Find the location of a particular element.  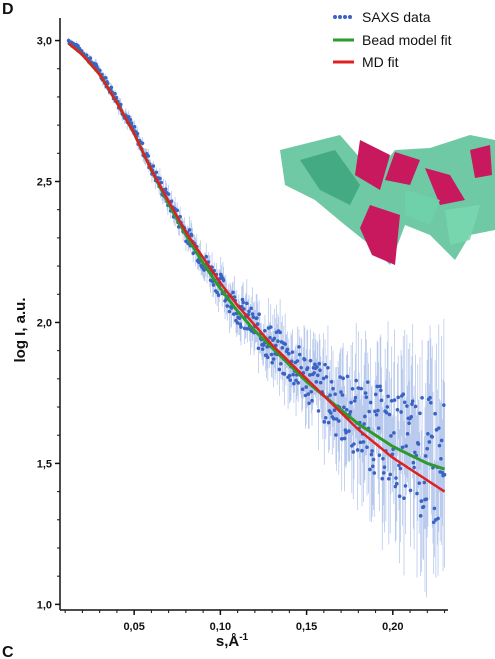

molecular-model-image is located at coordinates (387, 200).